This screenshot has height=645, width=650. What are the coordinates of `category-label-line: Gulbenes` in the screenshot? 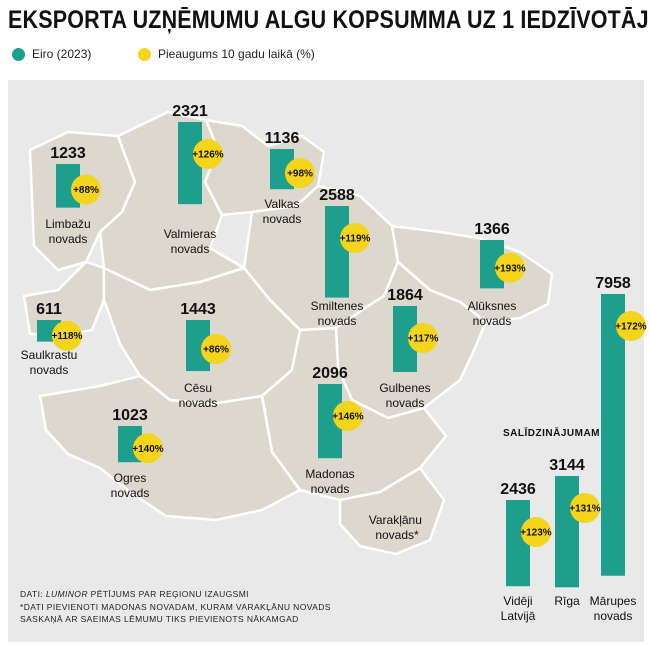 It's located at (404, 388).